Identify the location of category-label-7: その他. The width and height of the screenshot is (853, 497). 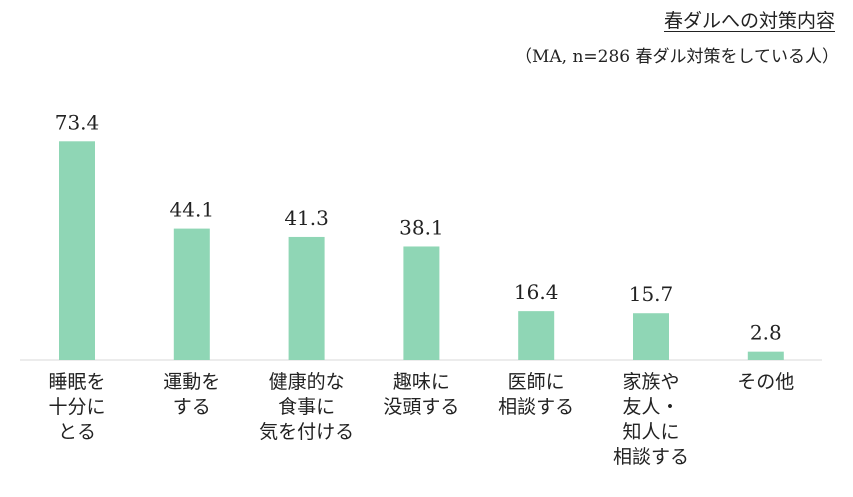
(766, 382).